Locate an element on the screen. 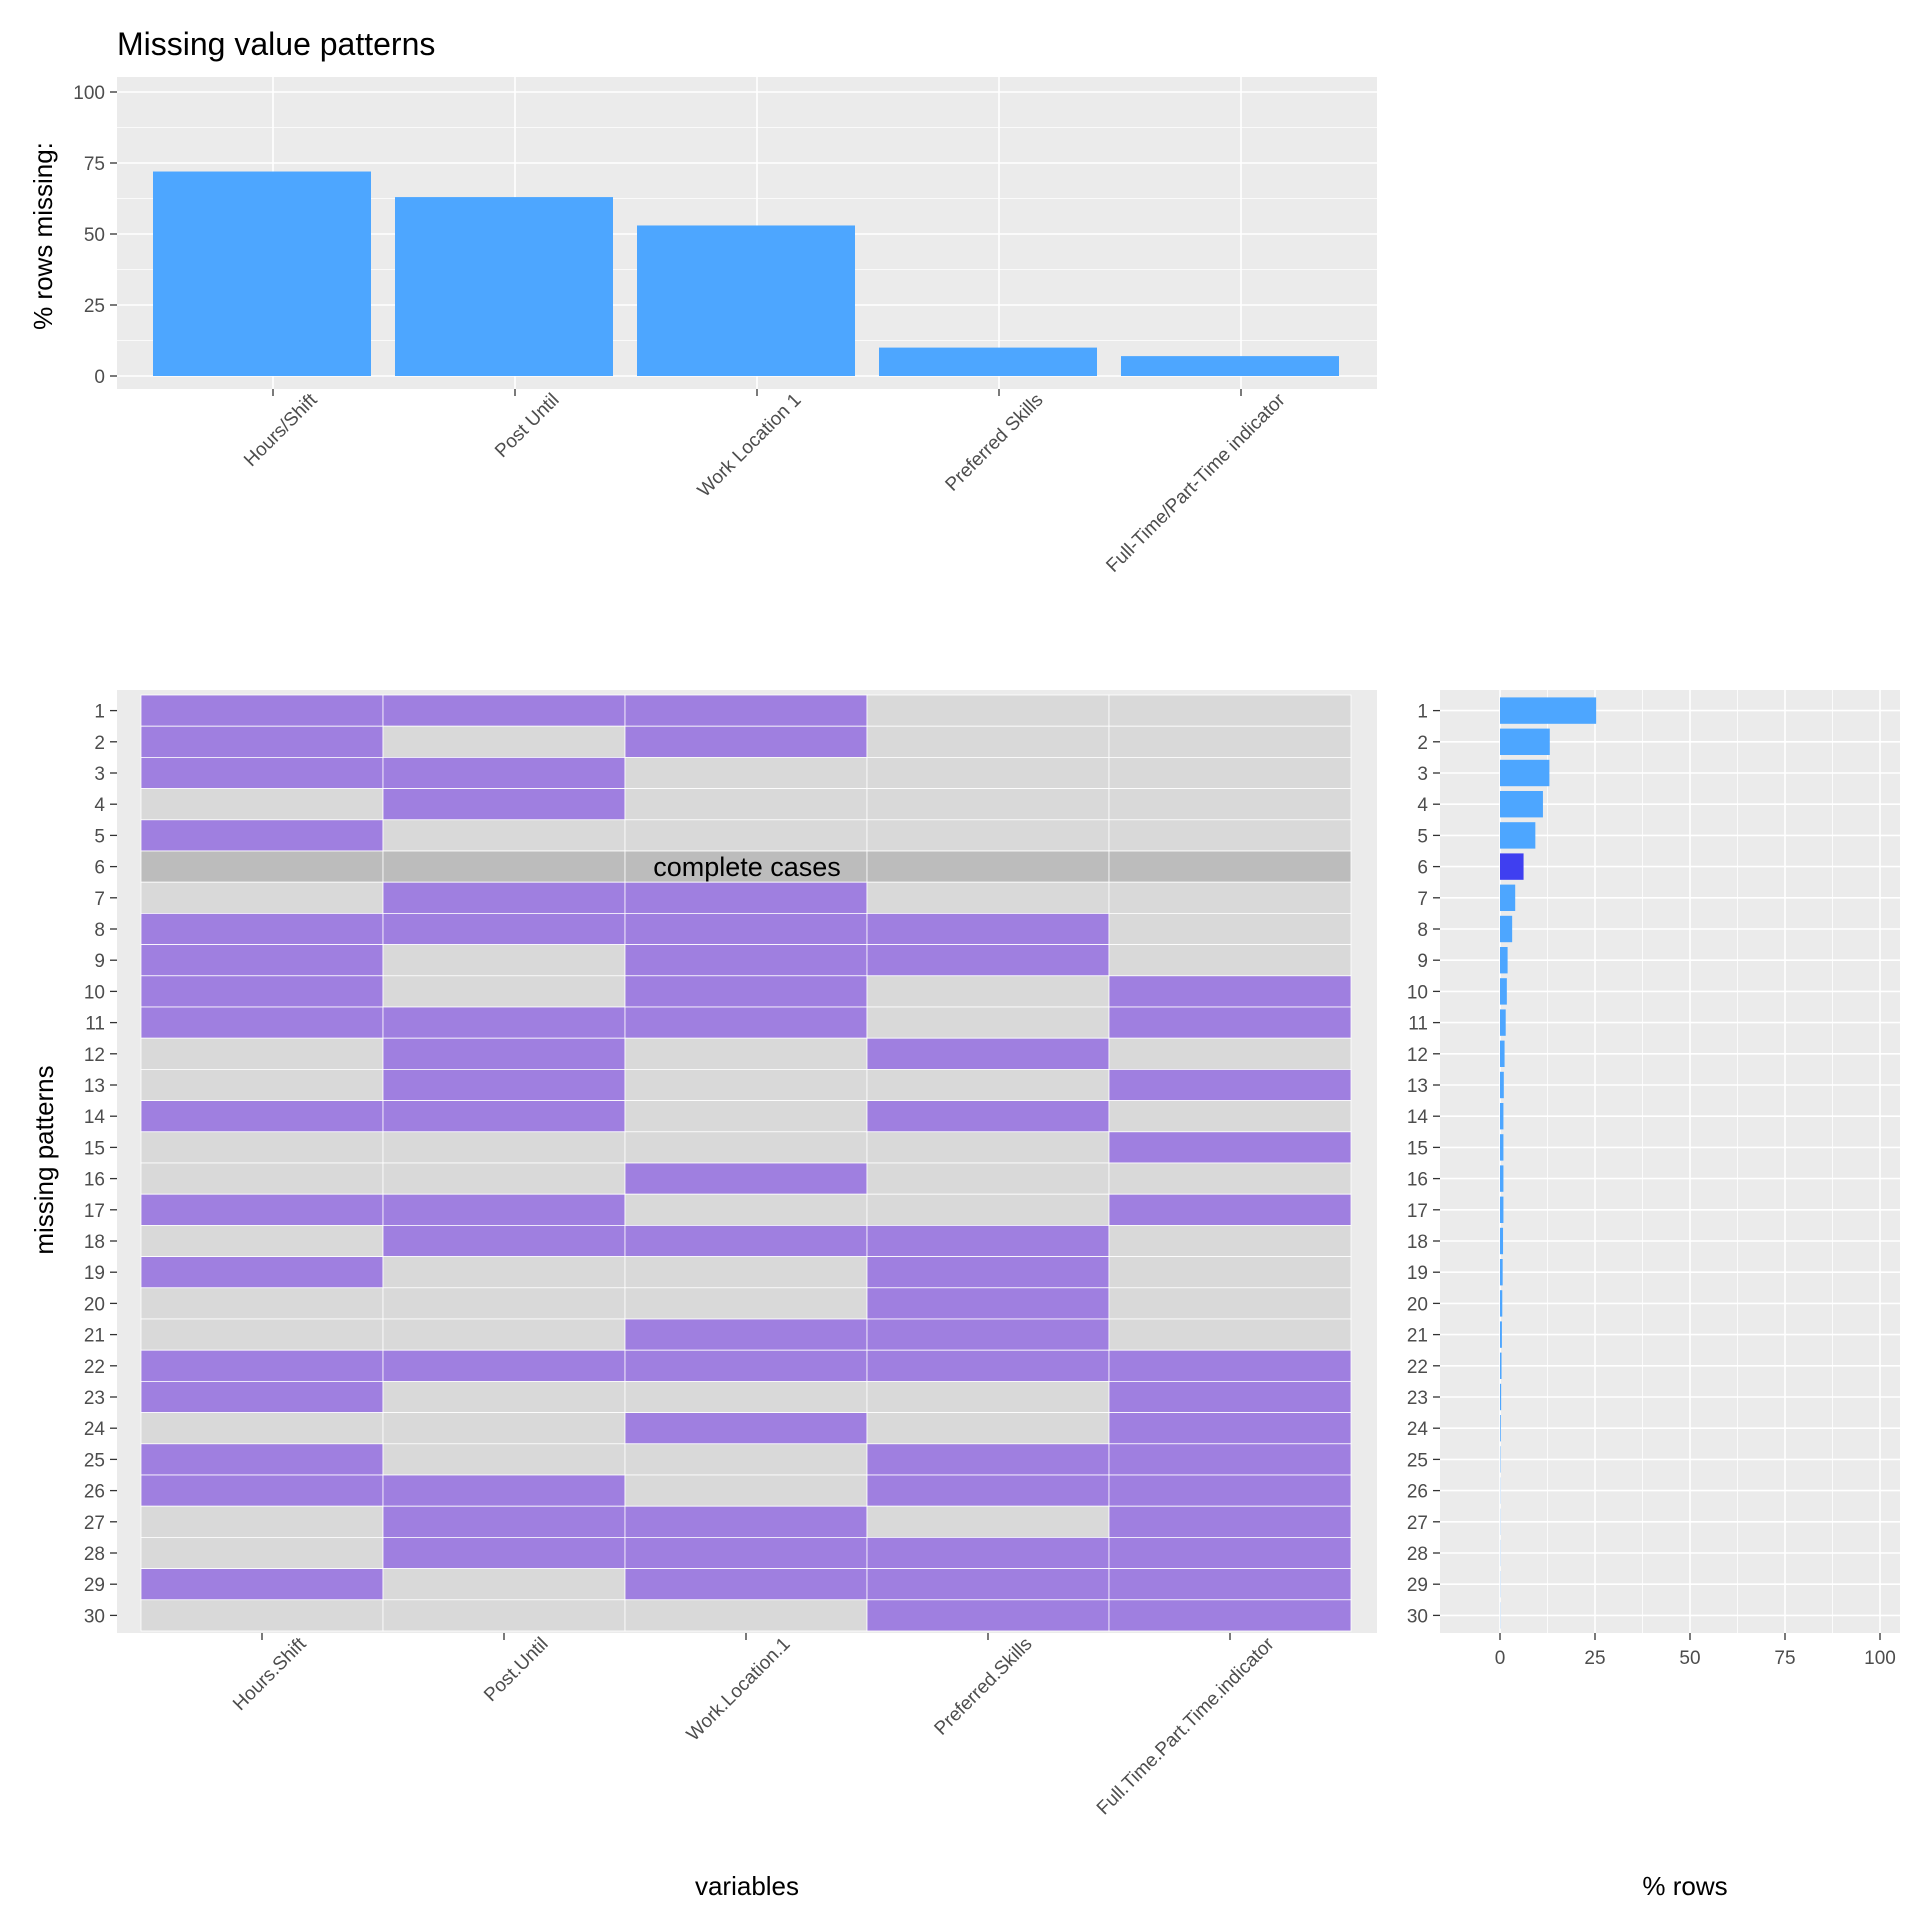 The height and width of the screenshot is (1920, 1920). pattern-cell-r26-preferred-skills is located at coordinates (988, 1490).